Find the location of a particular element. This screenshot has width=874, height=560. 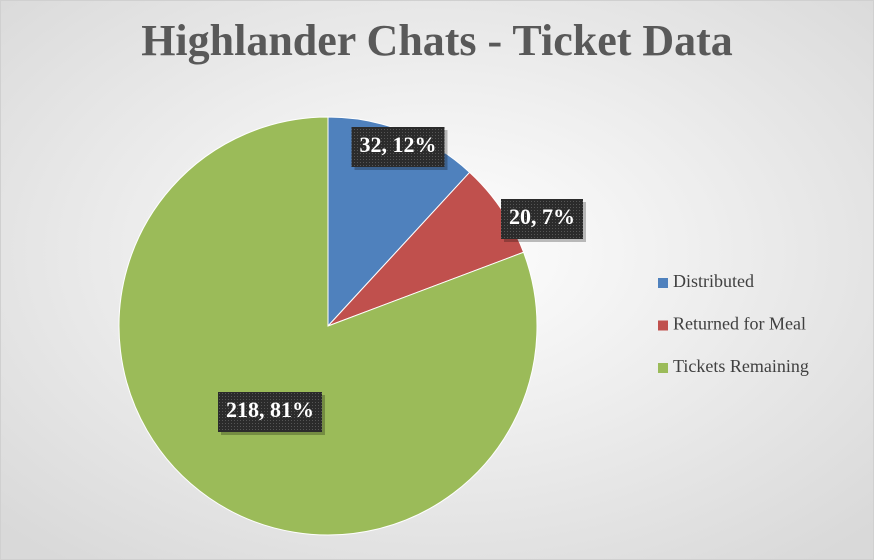

data-label: 20, 7% is located at coordinates (542, 216).